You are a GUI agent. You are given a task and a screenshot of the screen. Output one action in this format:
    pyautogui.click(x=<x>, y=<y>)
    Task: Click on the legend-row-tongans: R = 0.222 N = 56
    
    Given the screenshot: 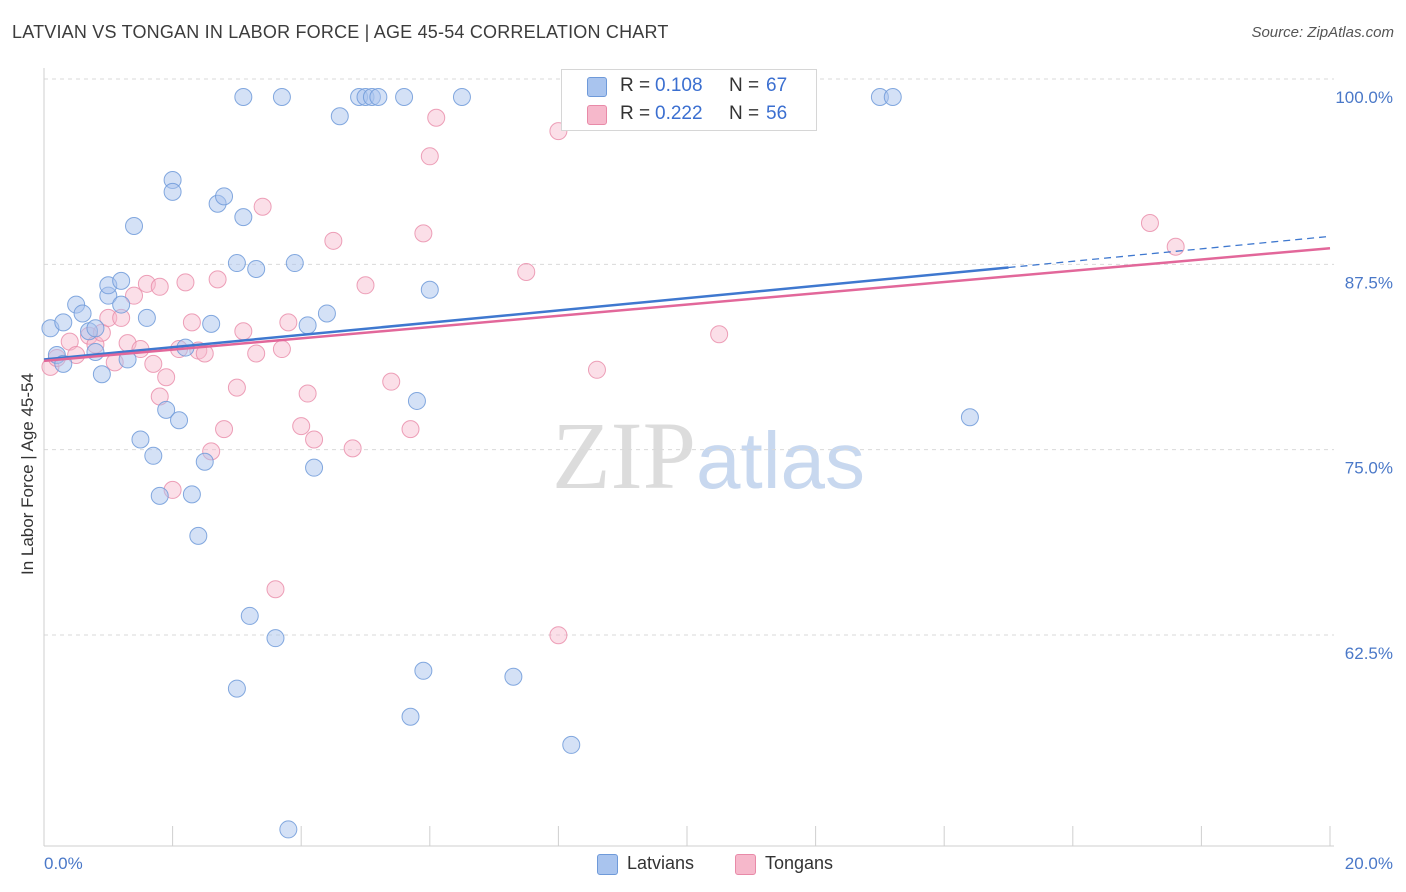 What is the action you would take?
    pyautogui.click(x=689, y=115)
    